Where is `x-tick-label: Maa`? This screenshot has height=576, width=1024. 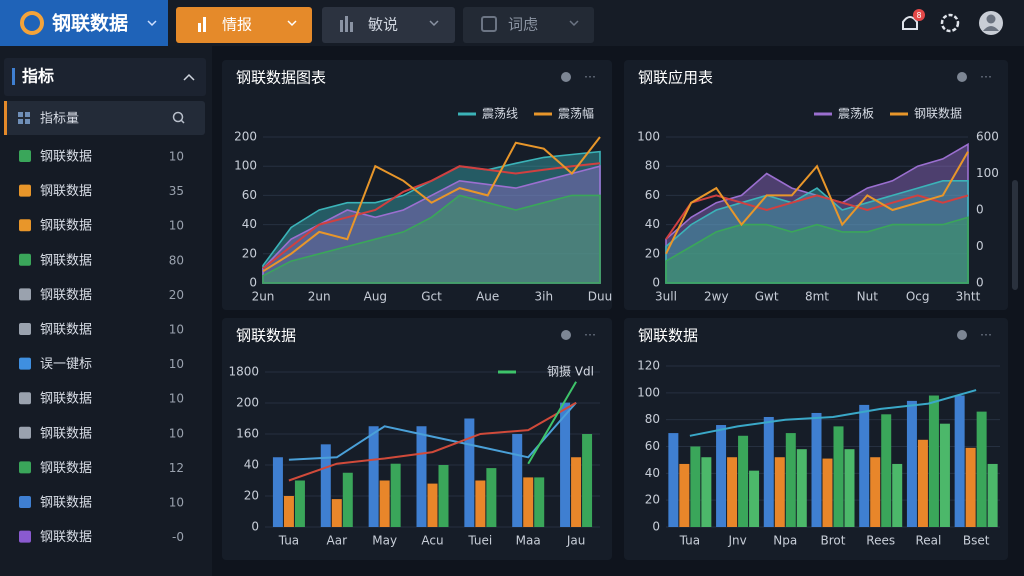 x-tick-label: Maa is located at coordinates (528, 541).